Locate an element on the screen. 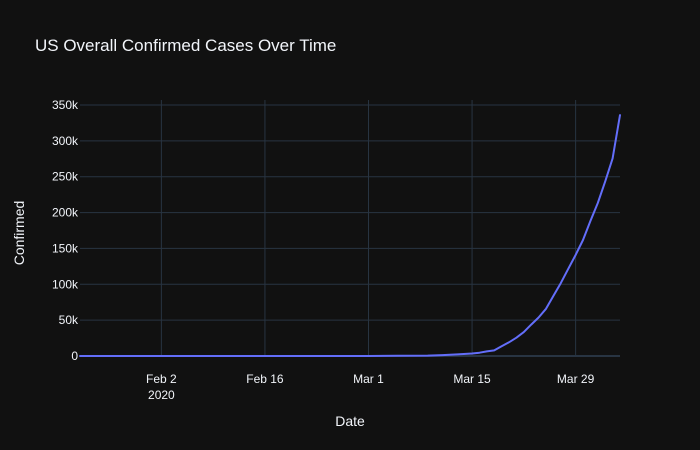 This screenshot has height=450, width=700. x-tick-label: Feb 16 is located at coordinates (265, 379).